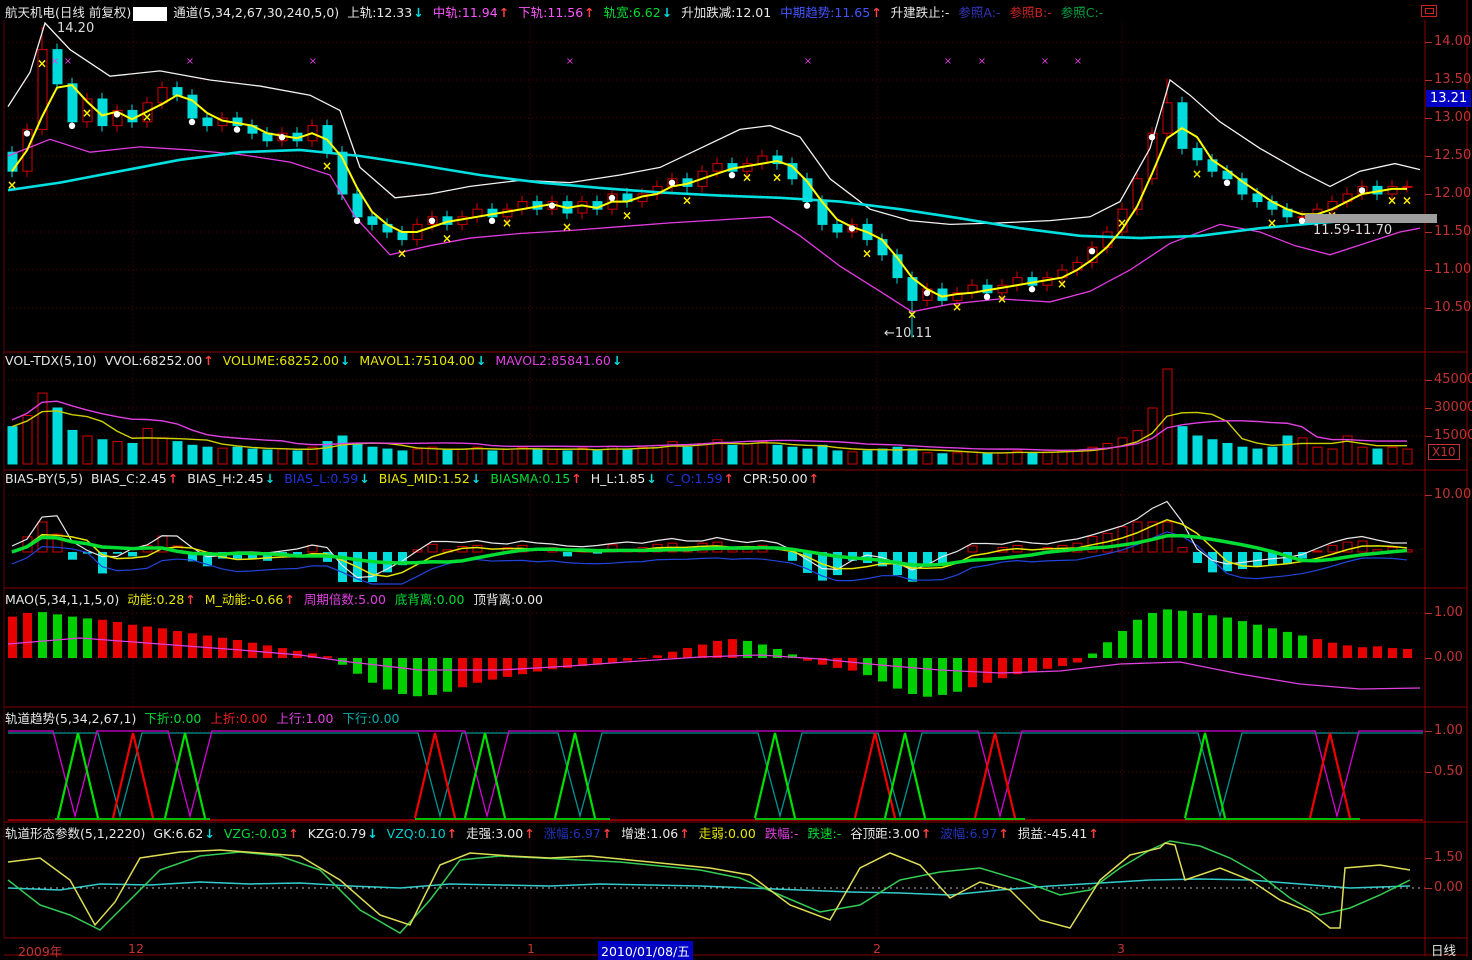 This screenshot has height=960, width=1472. Describe the element at coordinates (422, 833) in the screenshot. I see `field-3: VZQ:0.10↑` at that location.